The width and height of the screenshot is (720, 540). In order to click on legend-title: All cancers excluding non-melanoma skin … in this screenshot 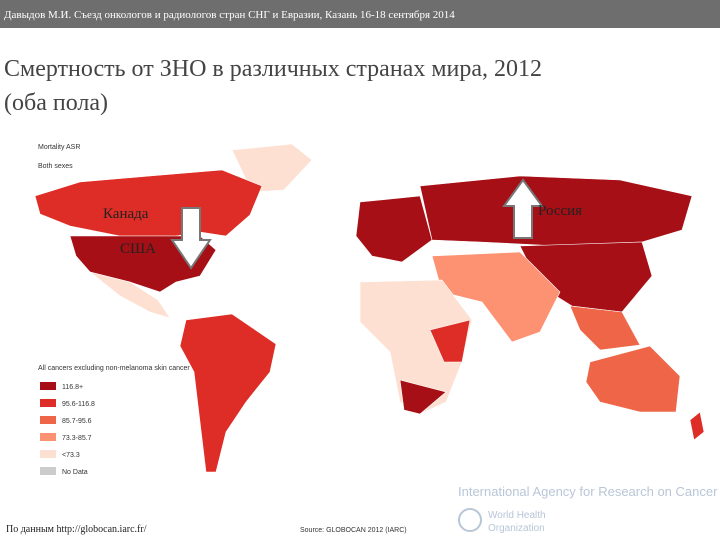, I will do `click(114, 368)`.